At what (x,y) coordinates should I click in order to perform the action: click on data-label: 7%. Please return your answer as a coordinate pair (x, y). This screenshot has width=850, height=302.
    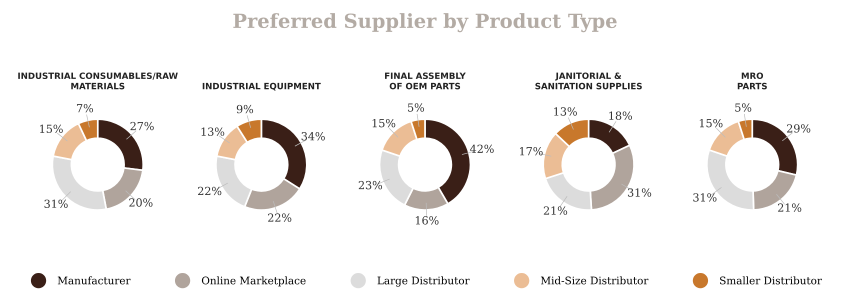
    Looking at the image, I should click on (85, 108).